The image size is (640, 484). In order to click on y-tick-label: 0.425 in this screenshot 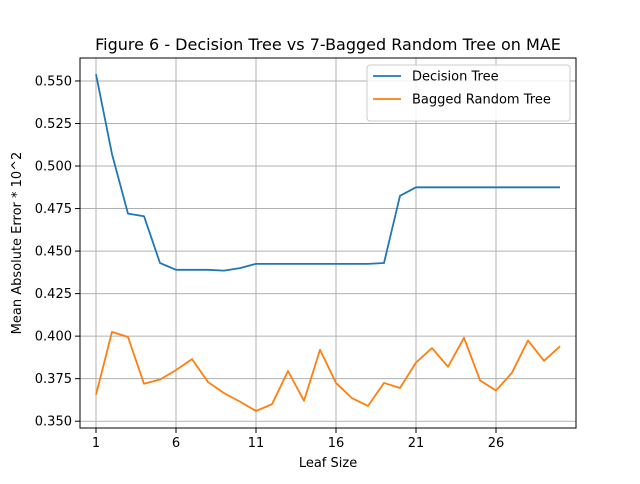, I will do `click(53, 294)`.